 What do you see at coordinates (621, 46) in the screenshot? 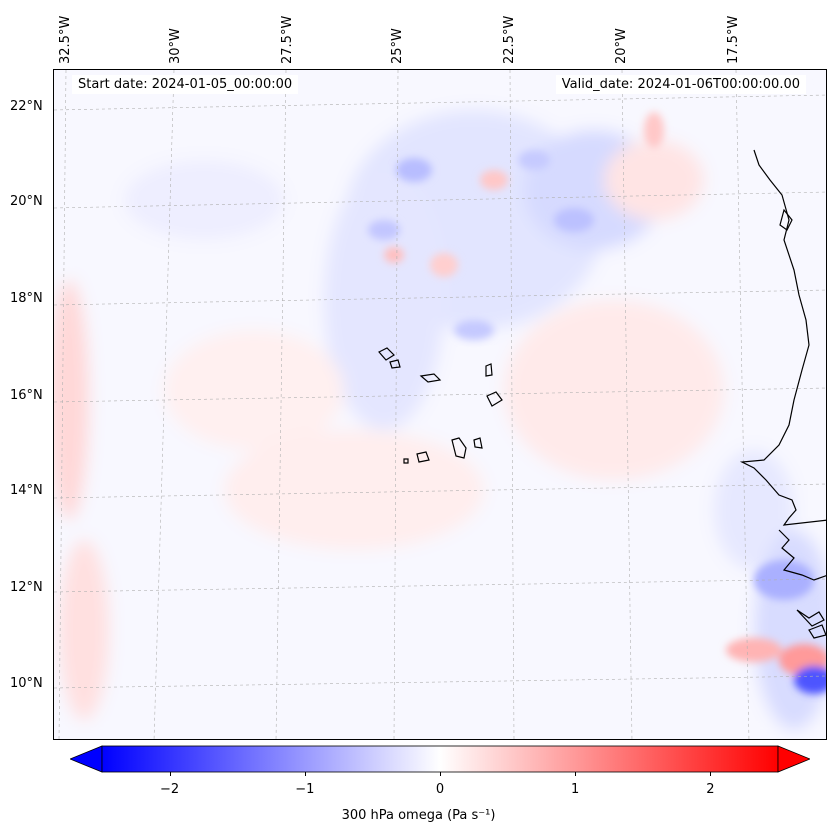
I see `lon-label: 20°W` at bounding box center [621, 46].